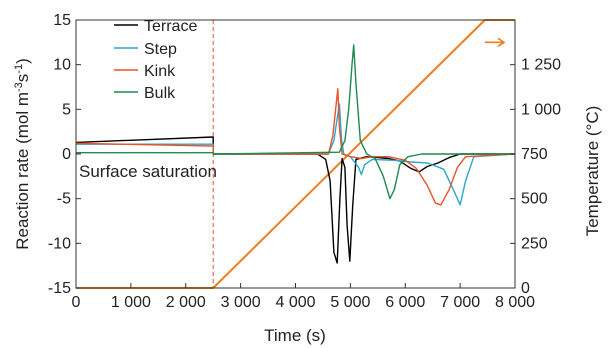 The height and width of the screenshot is (348, 610). I want to click on y-right-tick-label: 750, so click(534, 154).